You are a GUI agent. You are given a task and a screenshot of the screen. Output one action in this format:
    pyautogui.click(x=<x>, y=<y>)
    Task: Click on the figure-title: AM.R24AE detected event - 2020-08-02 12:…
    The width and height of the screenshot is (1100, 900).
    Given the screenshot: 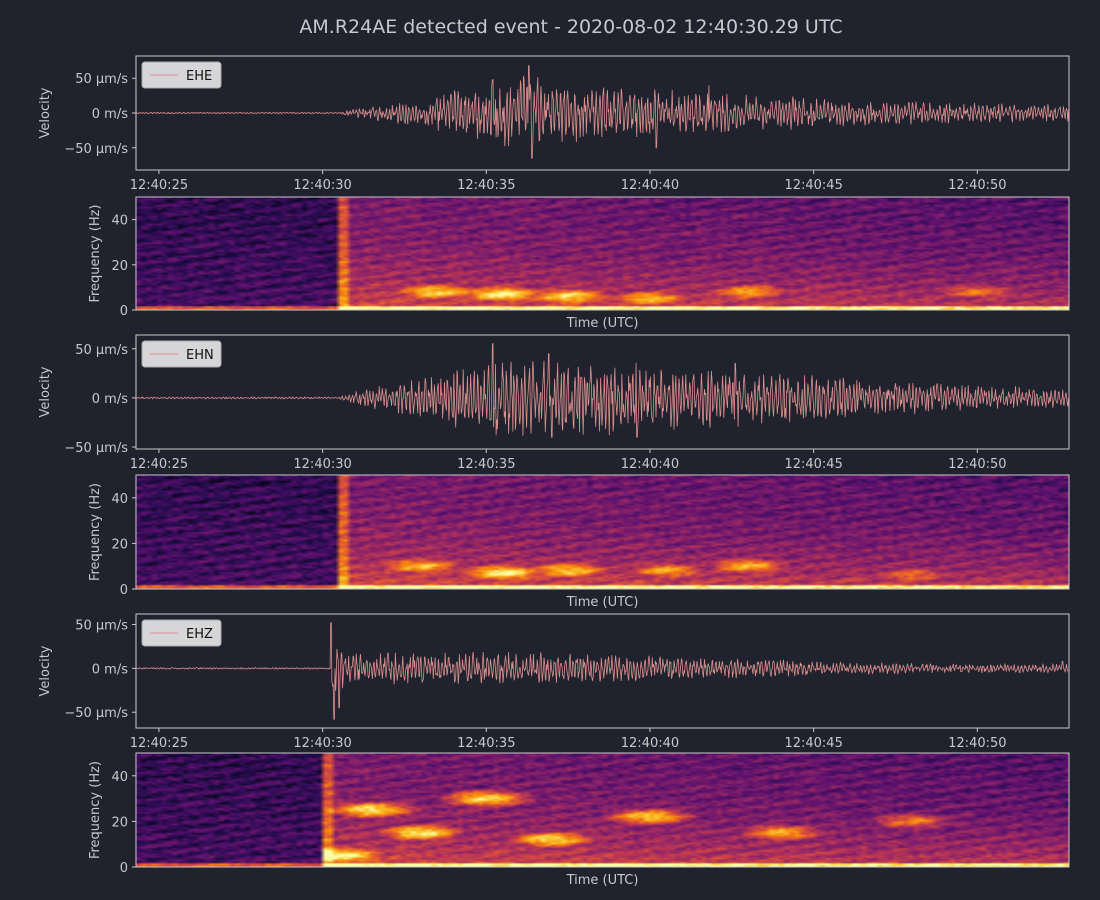 What is the action you would take?
    pyautogui.click(x=570, y=27)
    